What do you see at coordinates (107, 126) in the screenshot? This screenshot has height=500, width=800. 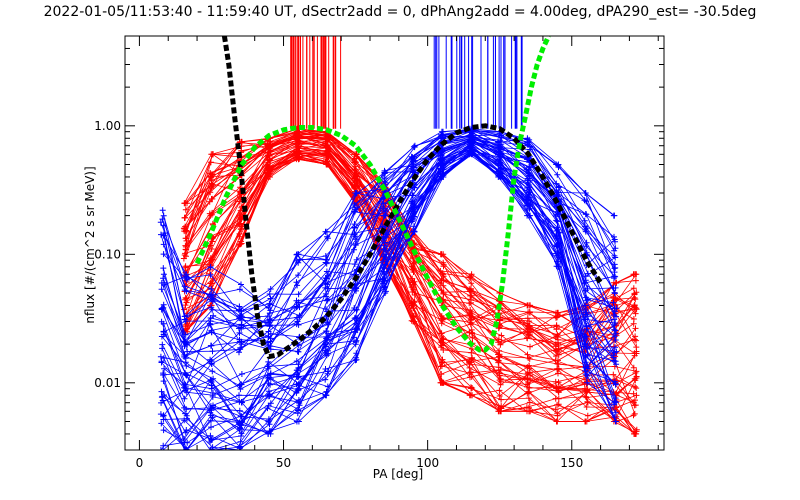 I see `y-tick-label: 1.00` at bounding box center [107, 126].